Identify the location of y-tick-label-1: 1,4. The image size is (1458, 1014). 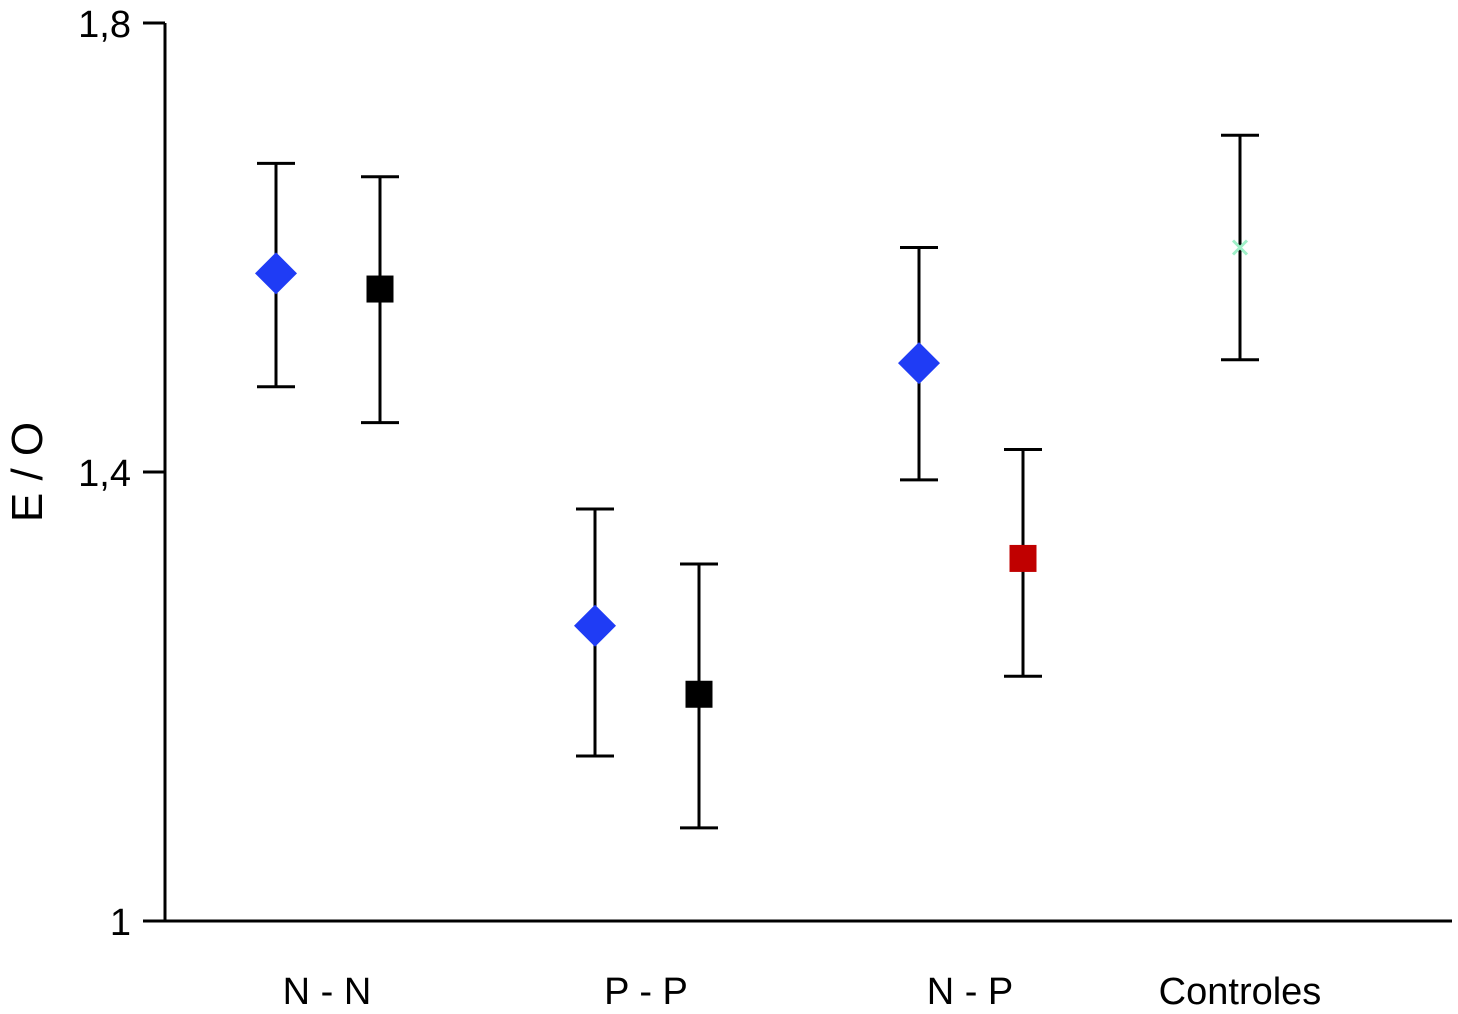
(104, 474).